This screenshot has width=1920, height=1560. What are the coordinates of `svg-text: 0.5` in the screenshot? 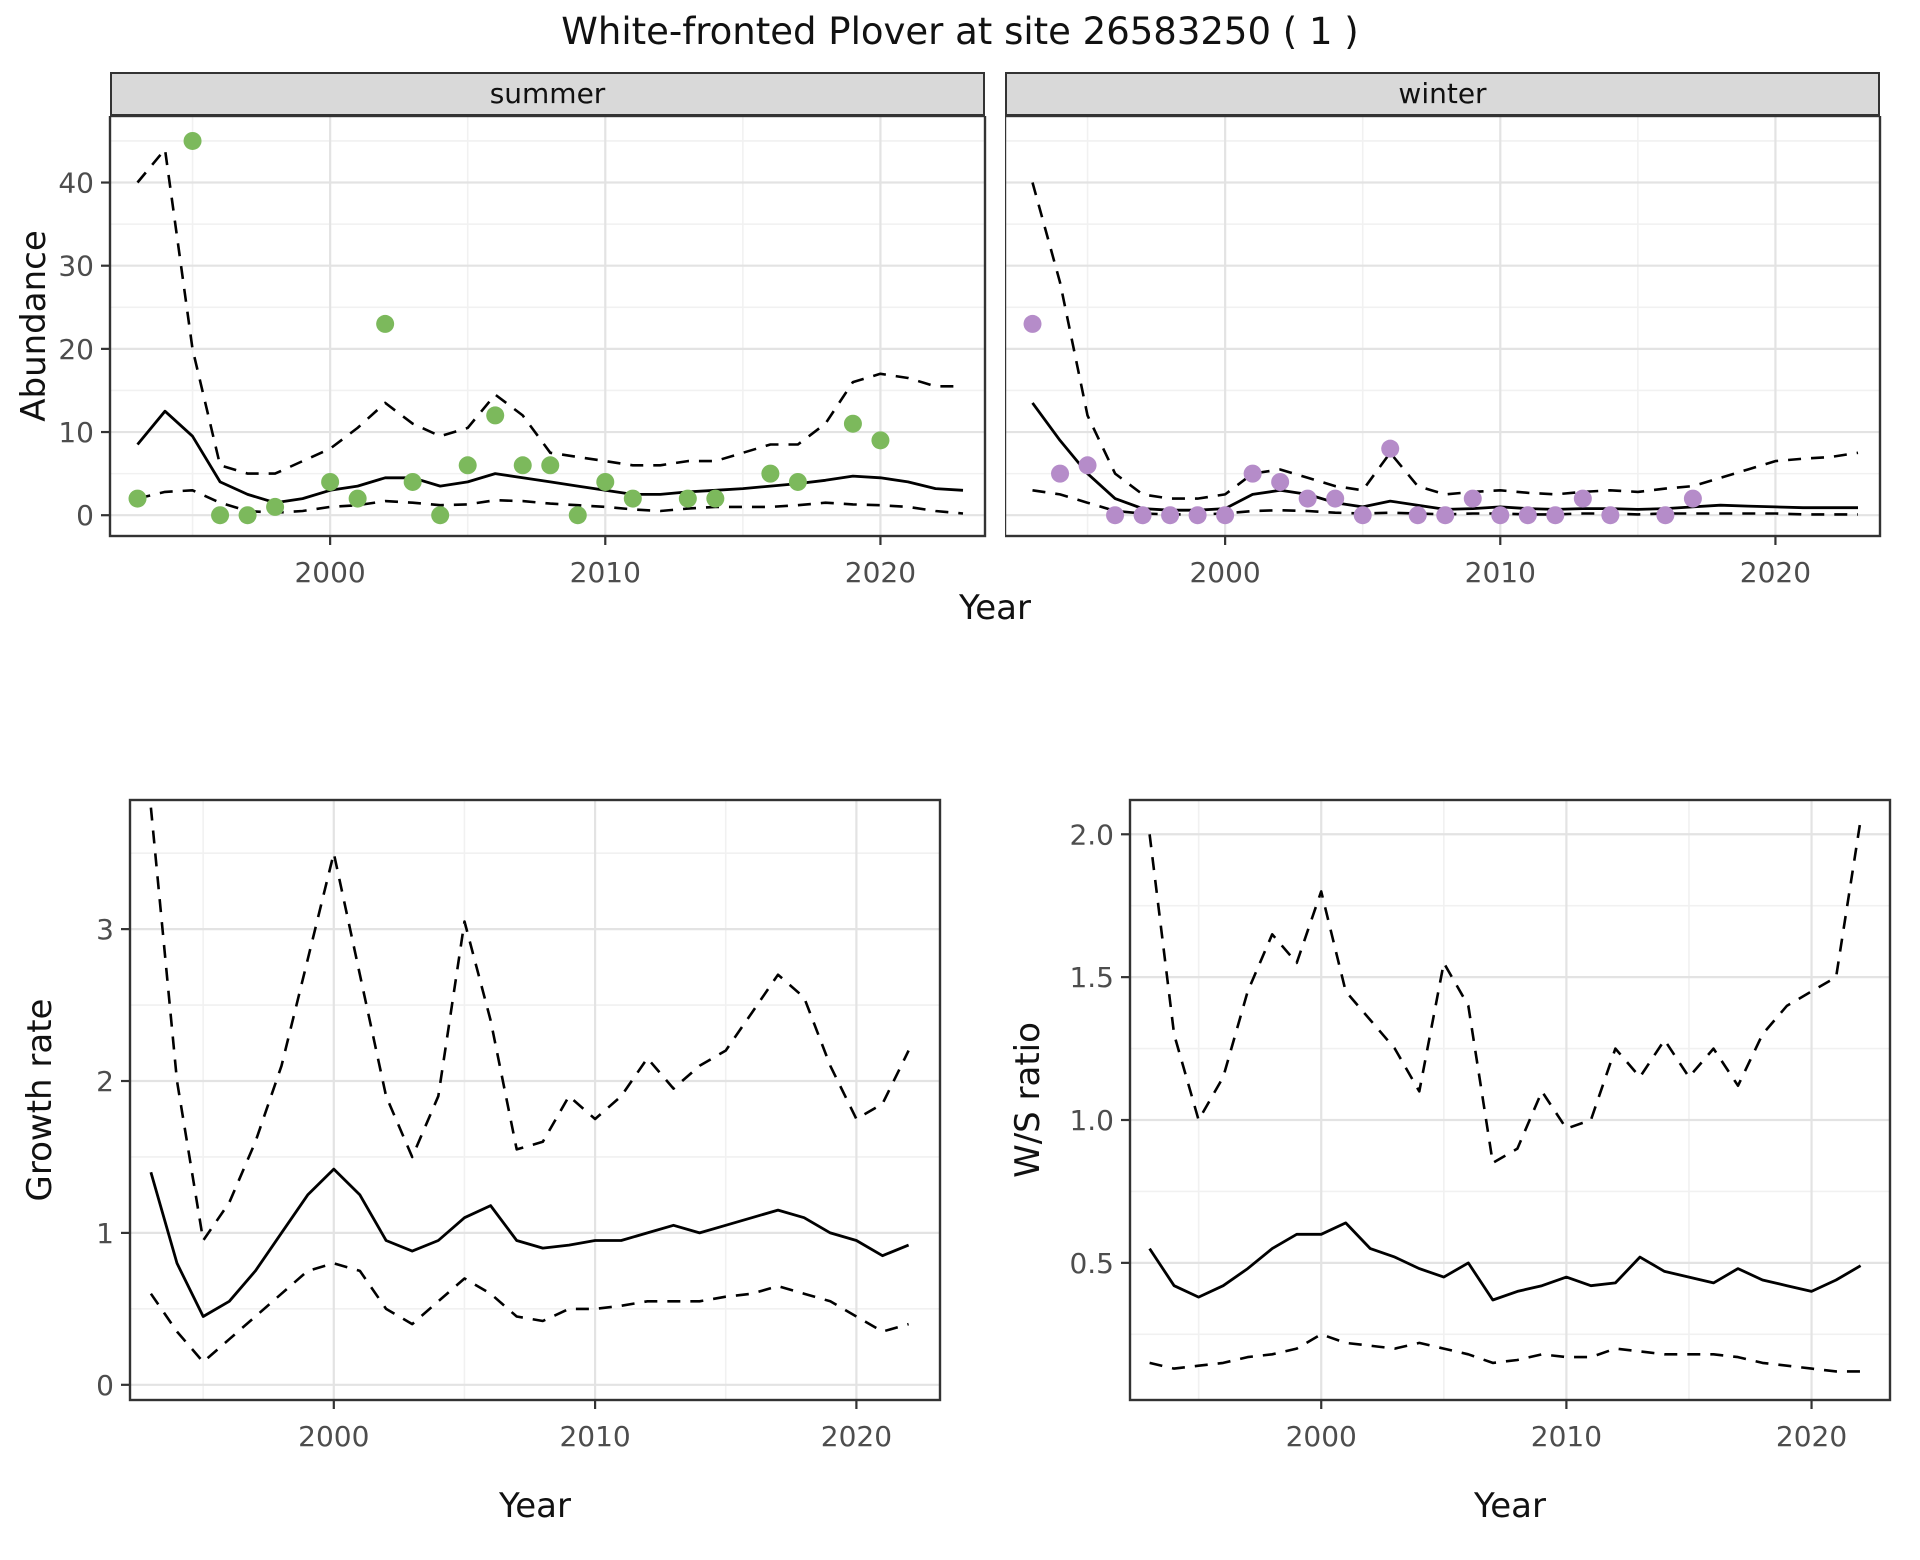 It's located at (1091, 1263).